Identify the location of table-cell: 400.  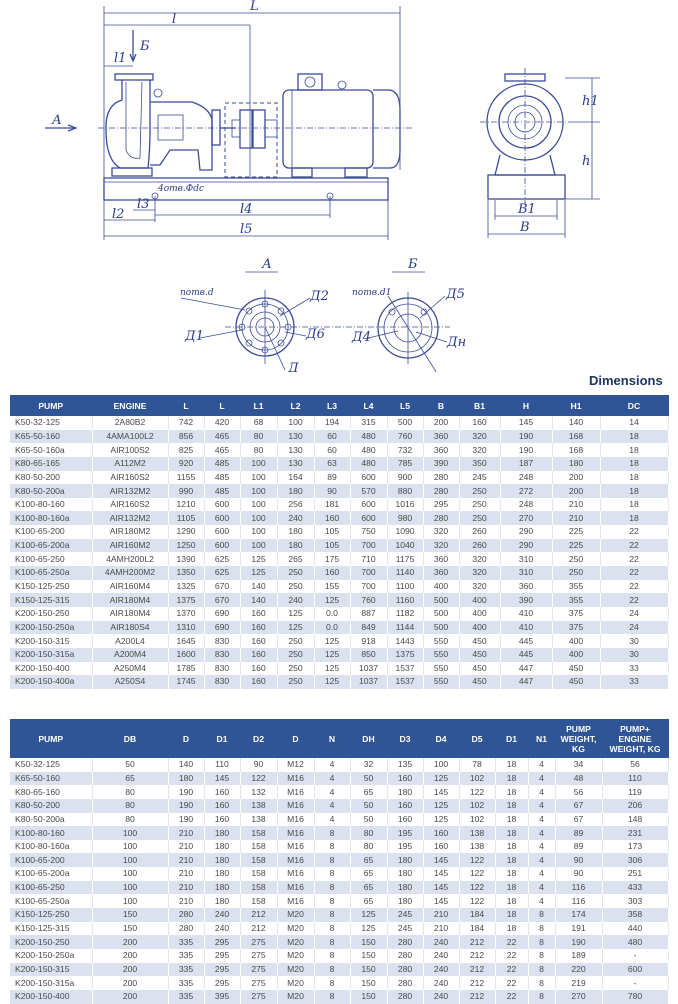
(441, 586).